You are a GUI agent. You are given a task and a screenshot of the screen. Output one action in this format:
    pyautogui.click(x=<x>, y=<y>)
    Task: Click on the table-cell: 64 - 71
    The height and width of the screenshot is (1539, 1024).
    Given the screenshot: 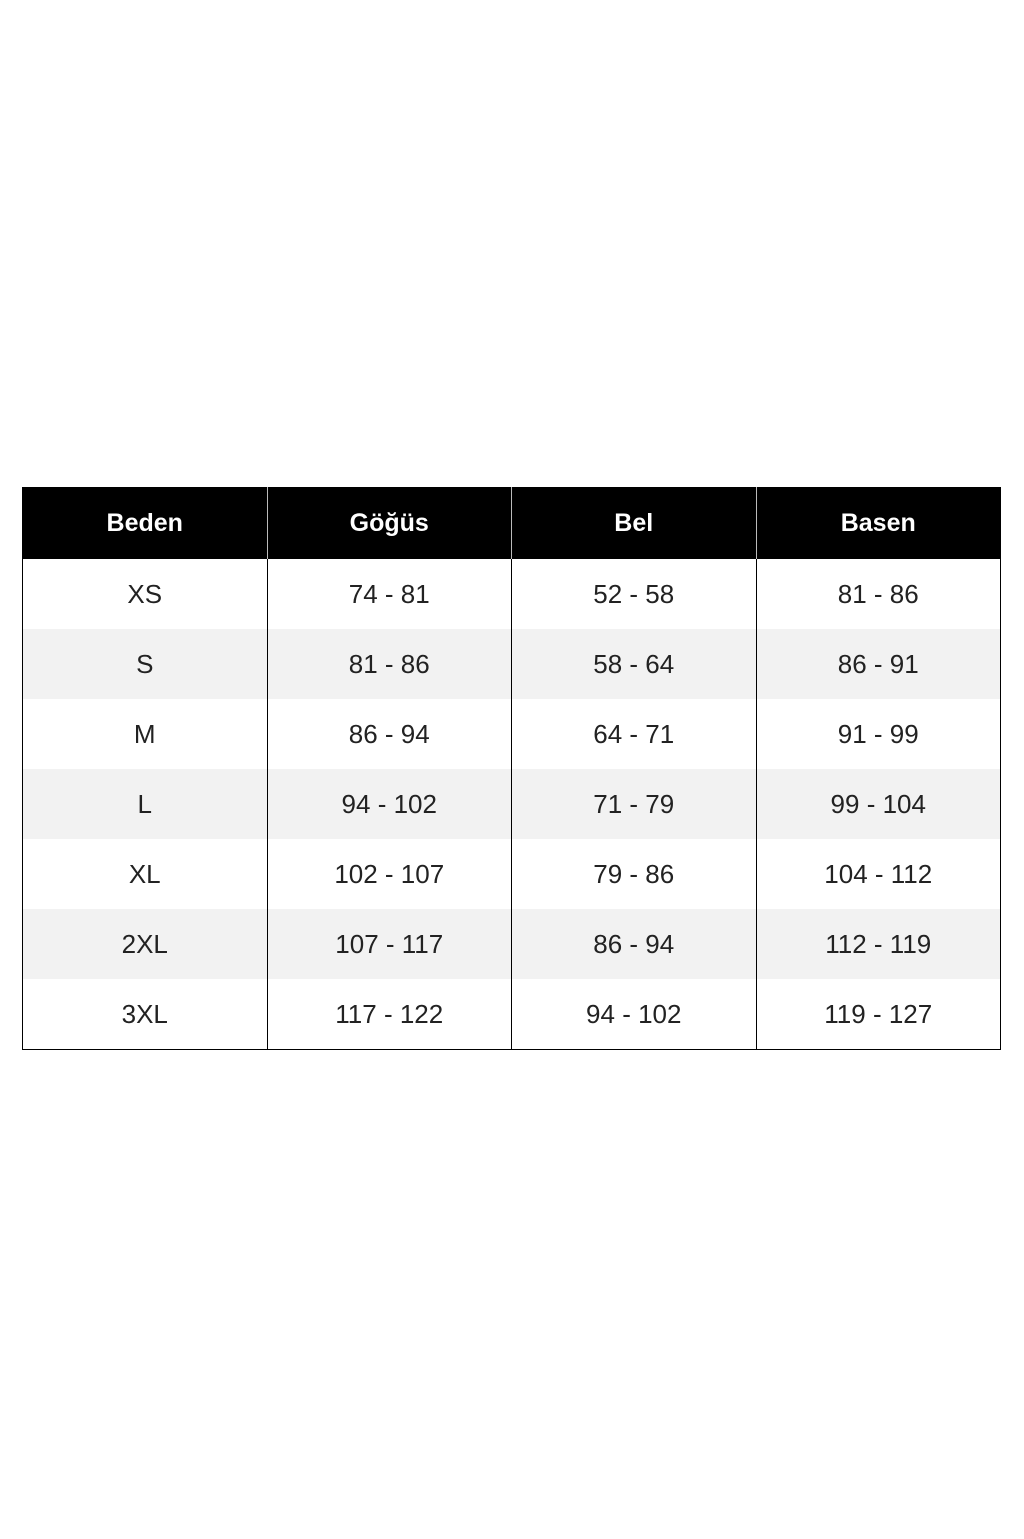 What is the action you would take?
    pyautogui.click(x=634, y=734)
    